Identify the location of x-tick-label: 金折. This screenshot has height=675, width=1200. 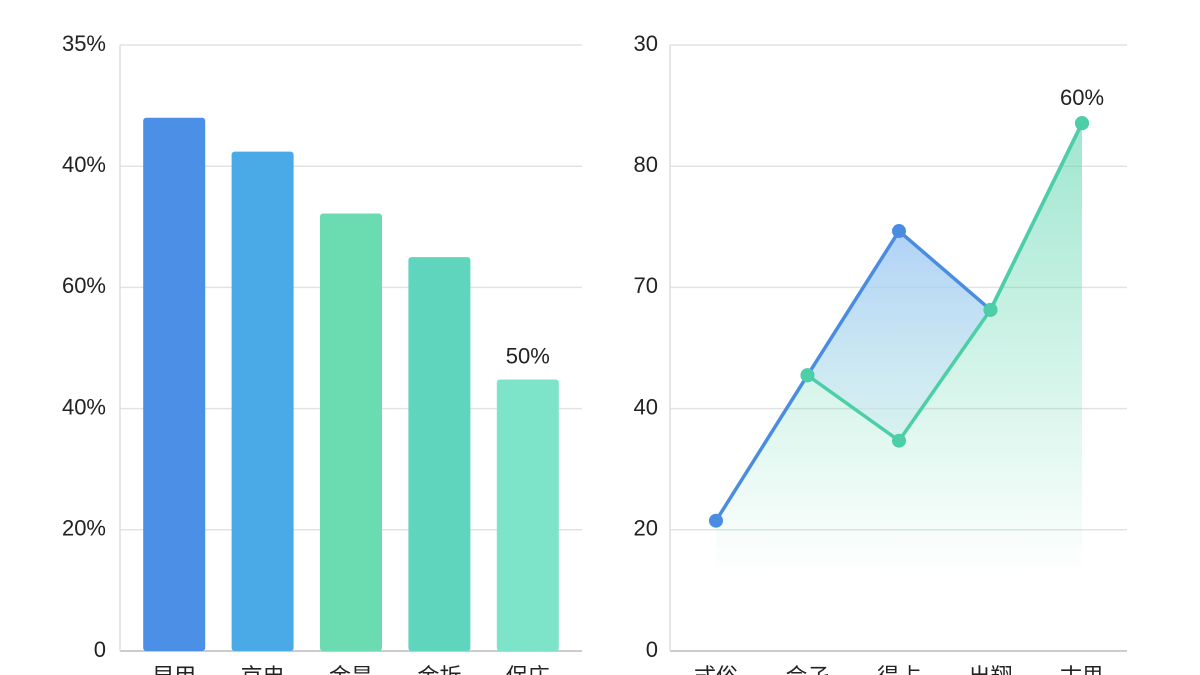
(439, 669).